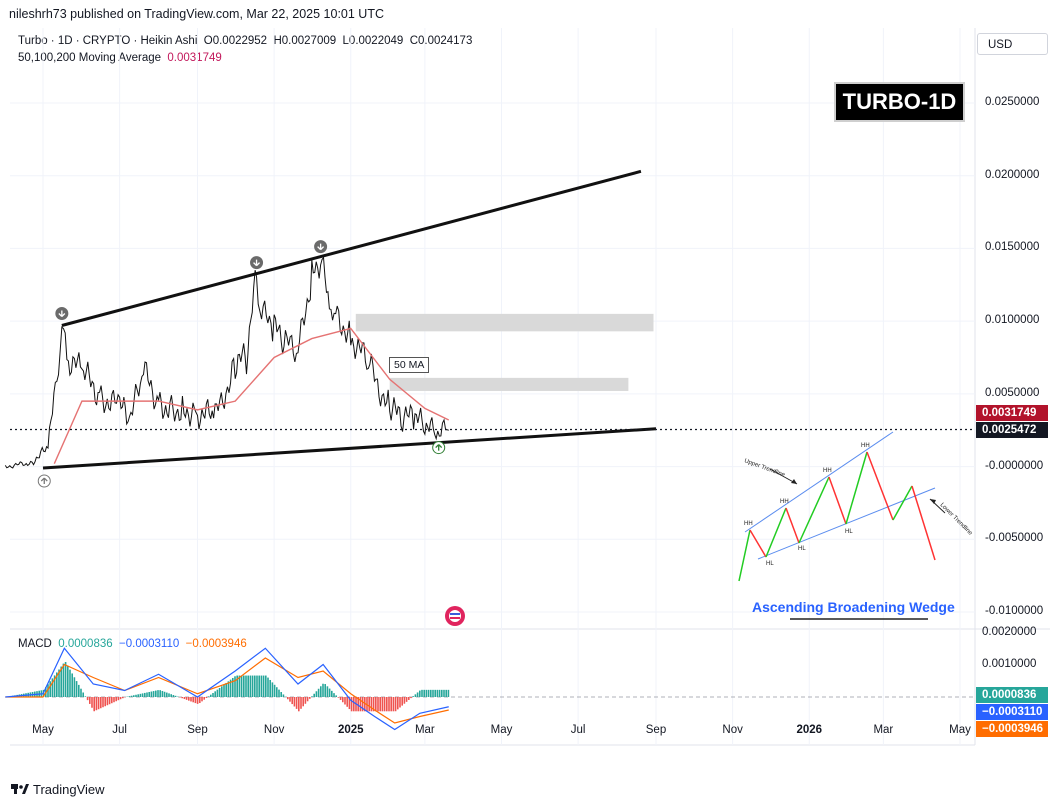 The image size is (1064, 807). I want to click on time-tick-2: Sep, so click(197, 730).